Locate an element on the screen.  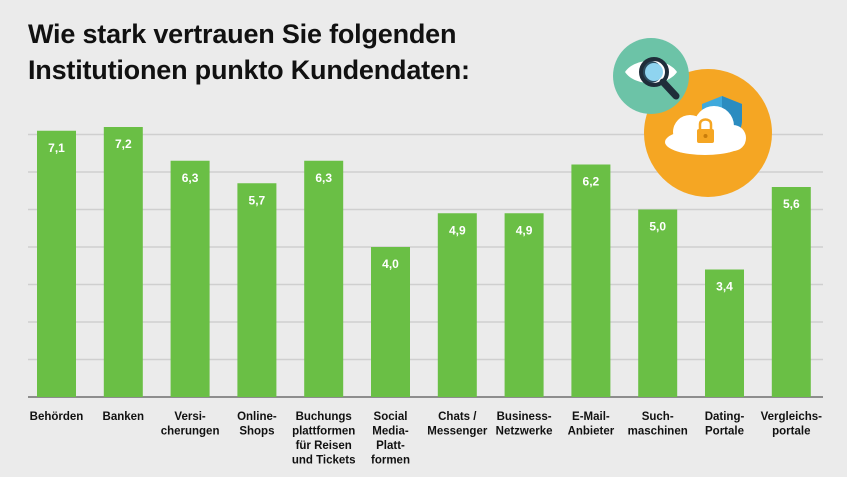
category-label-line: Media- is located at coordinates (390, 432).